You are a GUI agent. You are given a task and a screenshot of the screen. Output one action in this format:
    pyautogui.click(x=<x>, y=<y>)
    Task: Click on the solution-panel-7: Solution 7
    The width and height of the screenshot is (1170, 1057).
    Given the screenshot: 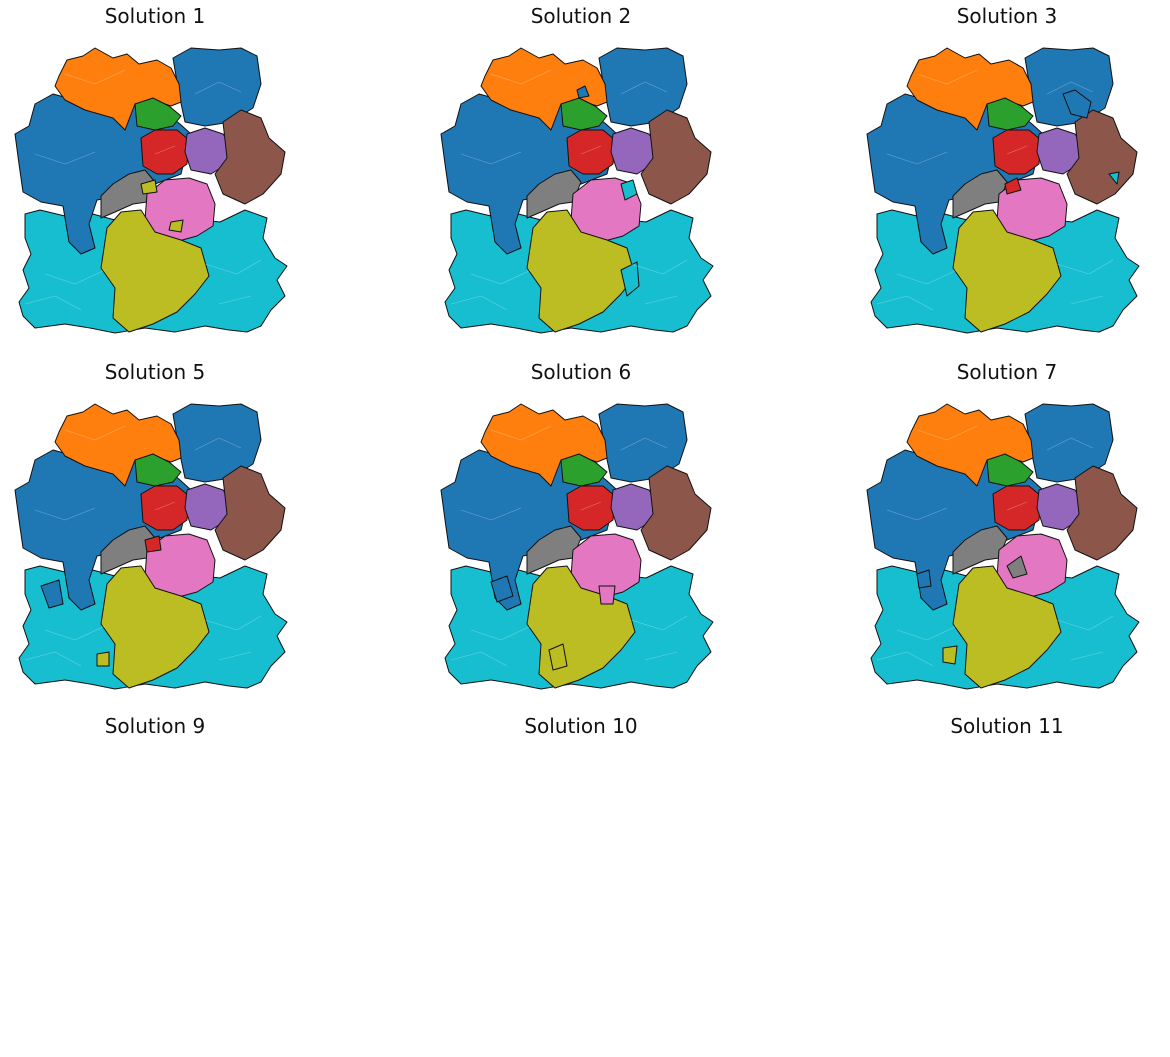 What is the action you would take?
    pyautogui.click(x=1007, y=528)
    